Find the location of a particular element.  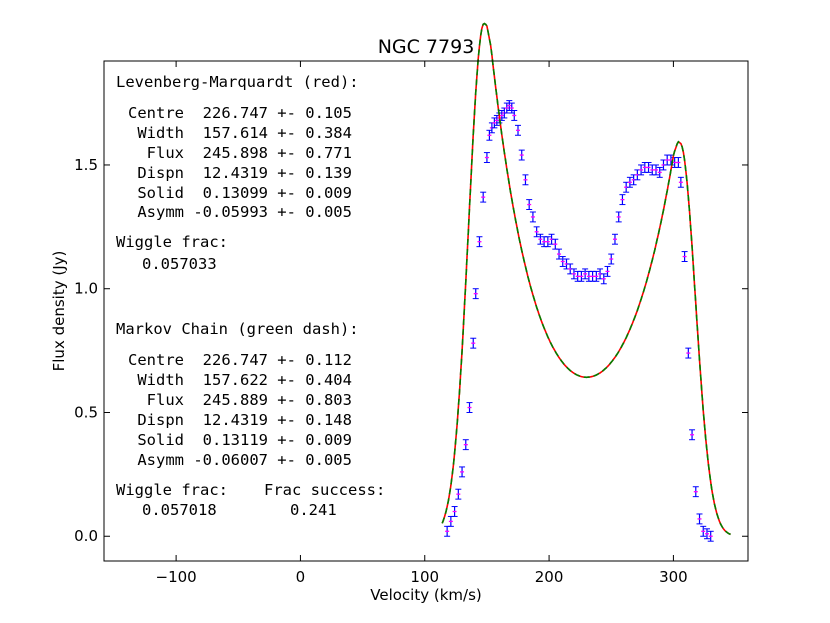

frac-success-label: Frac success: is located at coordinates (324, 490).